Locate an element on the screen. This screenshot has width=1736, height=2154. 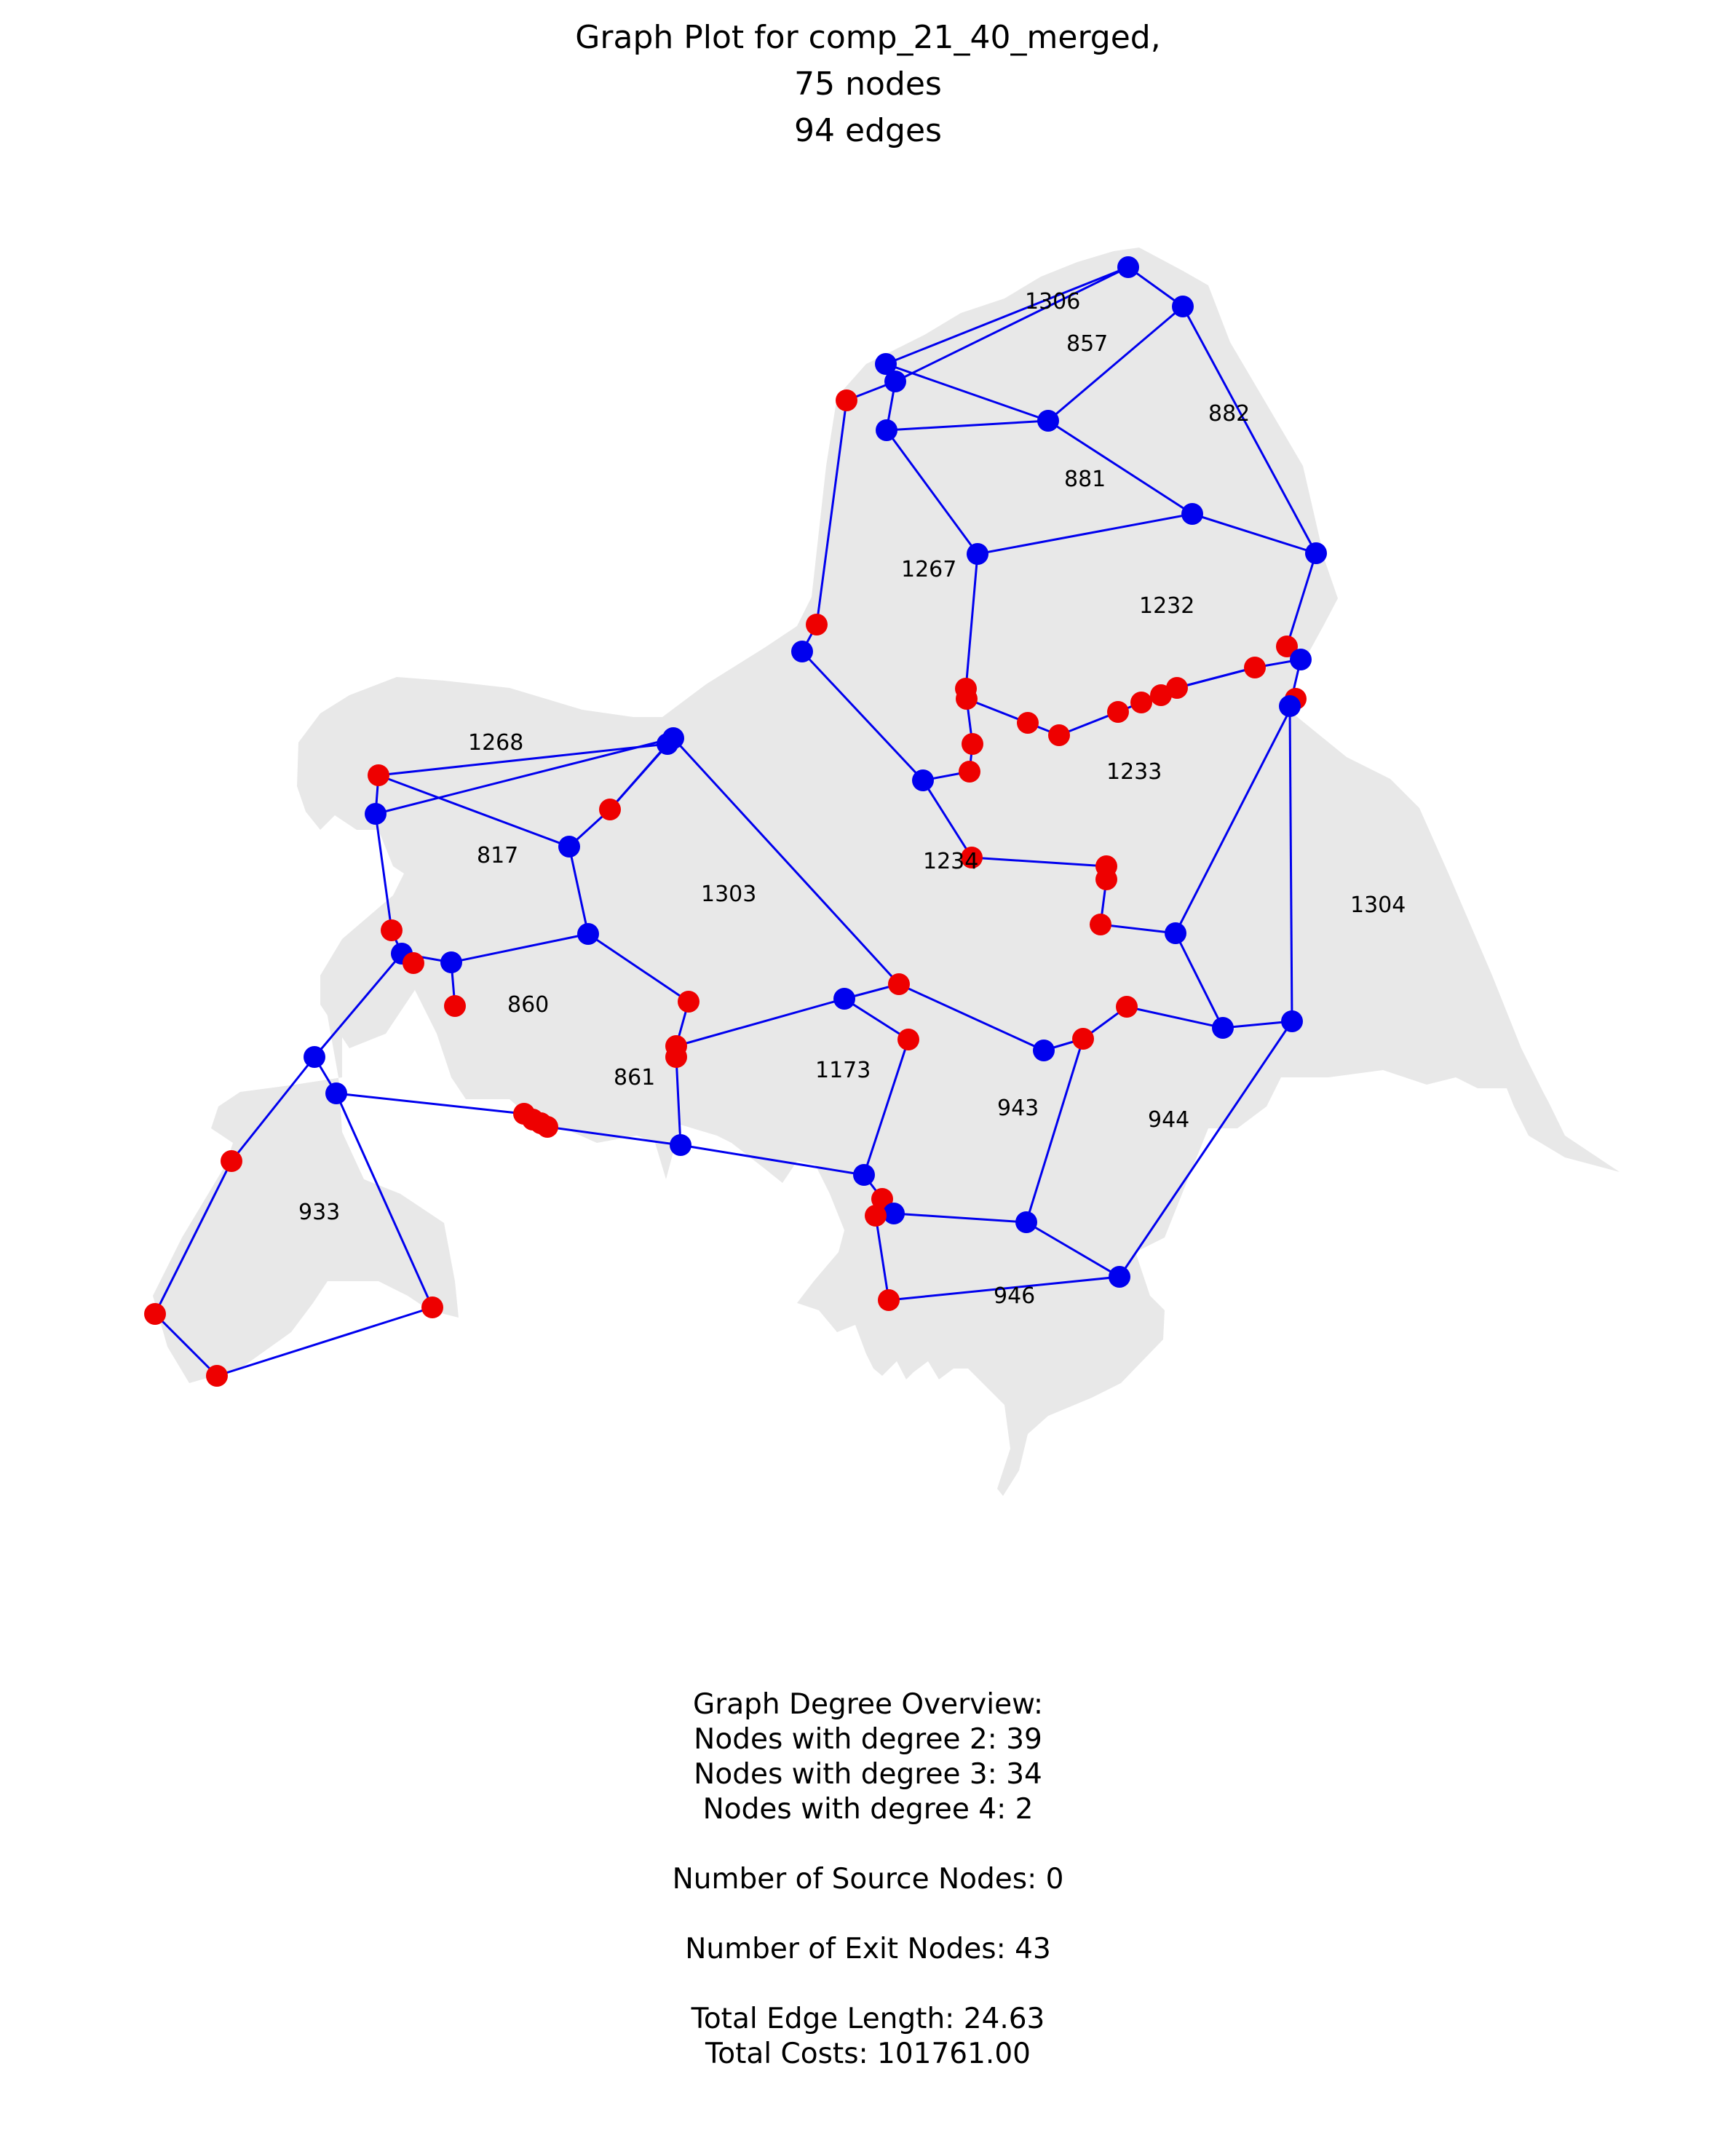
stats-exit-nodes: Number of Exit Nodes: 43 is located at coordinates (868, 1949).